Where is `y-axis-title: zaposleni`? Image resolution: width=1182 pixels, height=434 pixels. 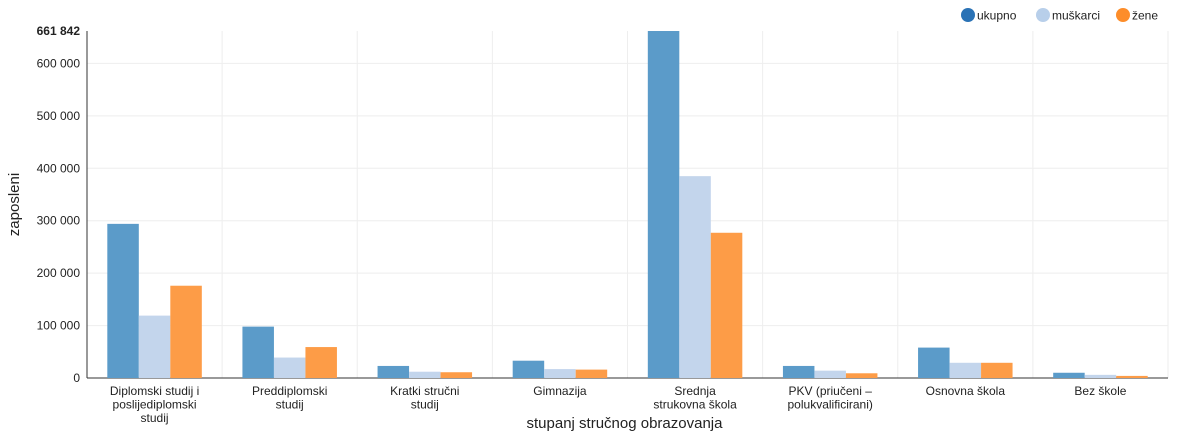
y-axis-title: zaposleni is located at coordinates (14, 204).